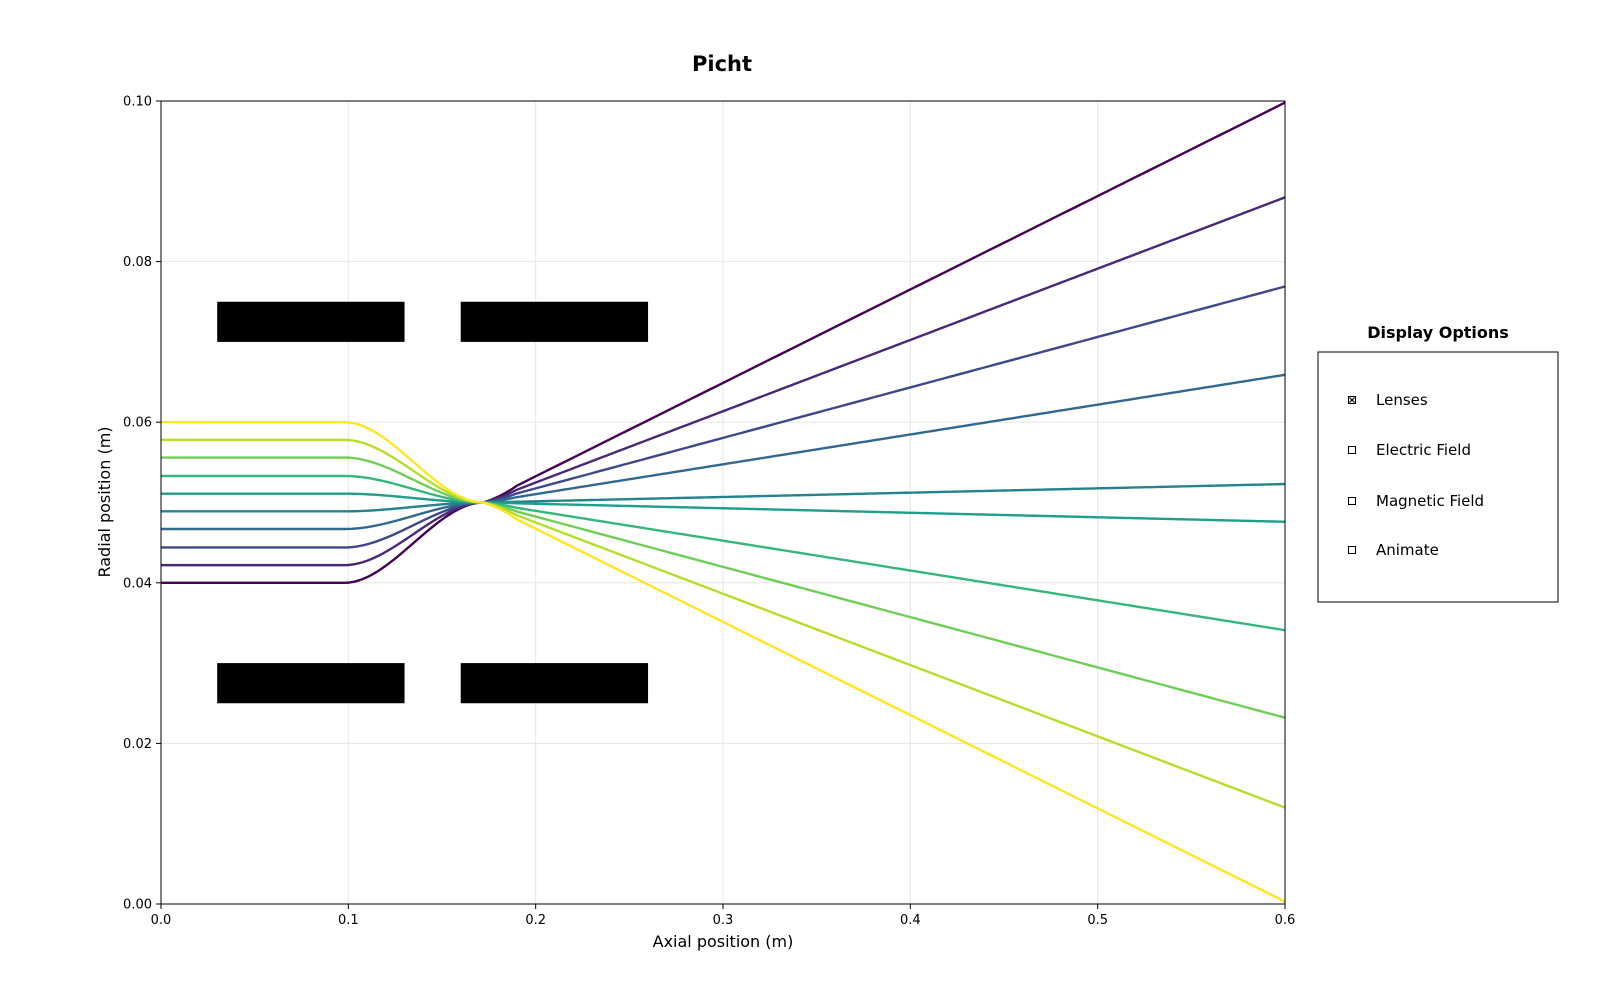 This screenshot has height=1000, width=1600. I want to click on option-magnetic-field: Magnetic Field, so click(1416, 501).